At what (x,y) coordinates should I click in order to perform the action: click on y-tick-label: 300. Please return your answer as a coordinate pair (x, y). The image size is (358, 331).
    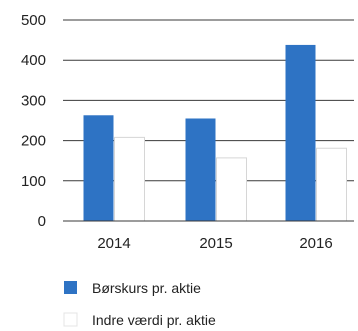
    Looking at the image, I should click on (33, 100).